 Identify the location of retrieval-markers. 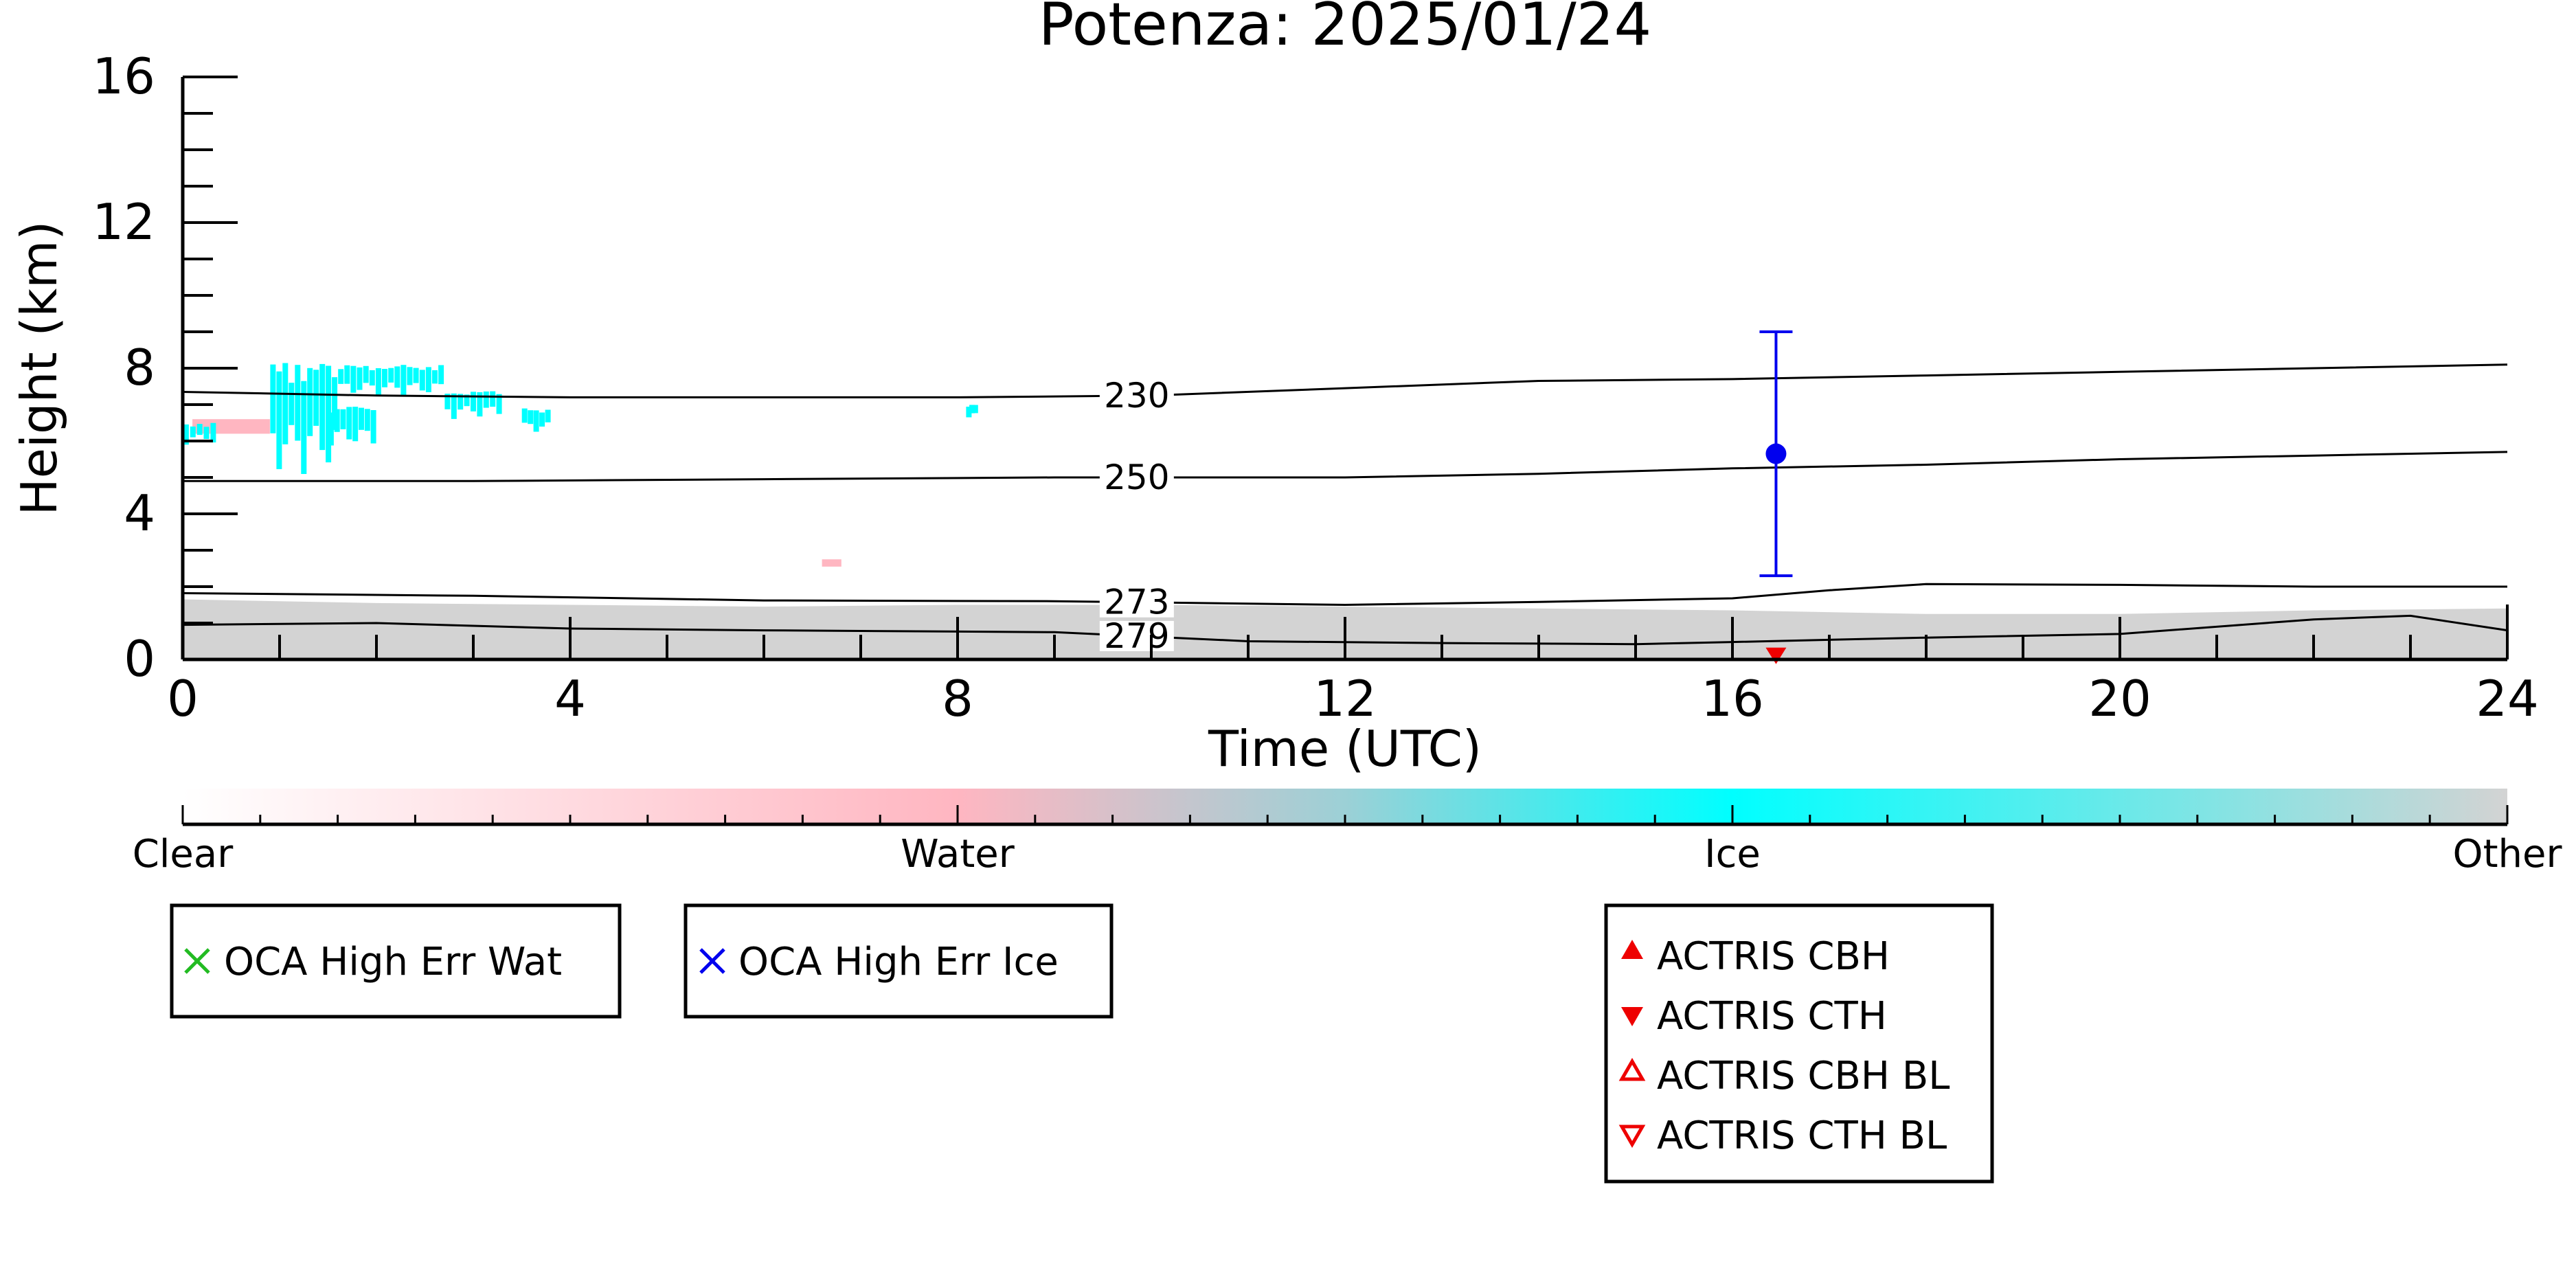
(1776, 497).